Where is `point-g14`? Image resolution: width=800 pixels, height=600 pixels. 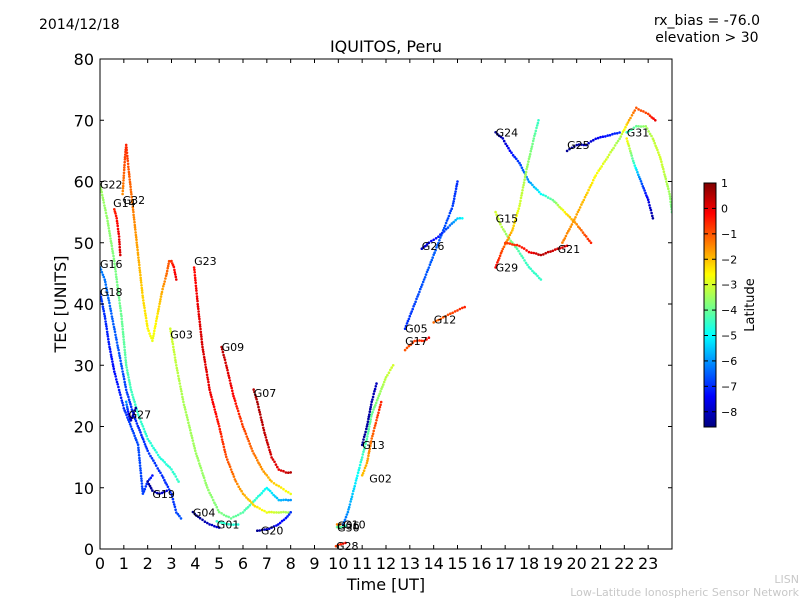
point-g14 is located at coordinates (118, 231).